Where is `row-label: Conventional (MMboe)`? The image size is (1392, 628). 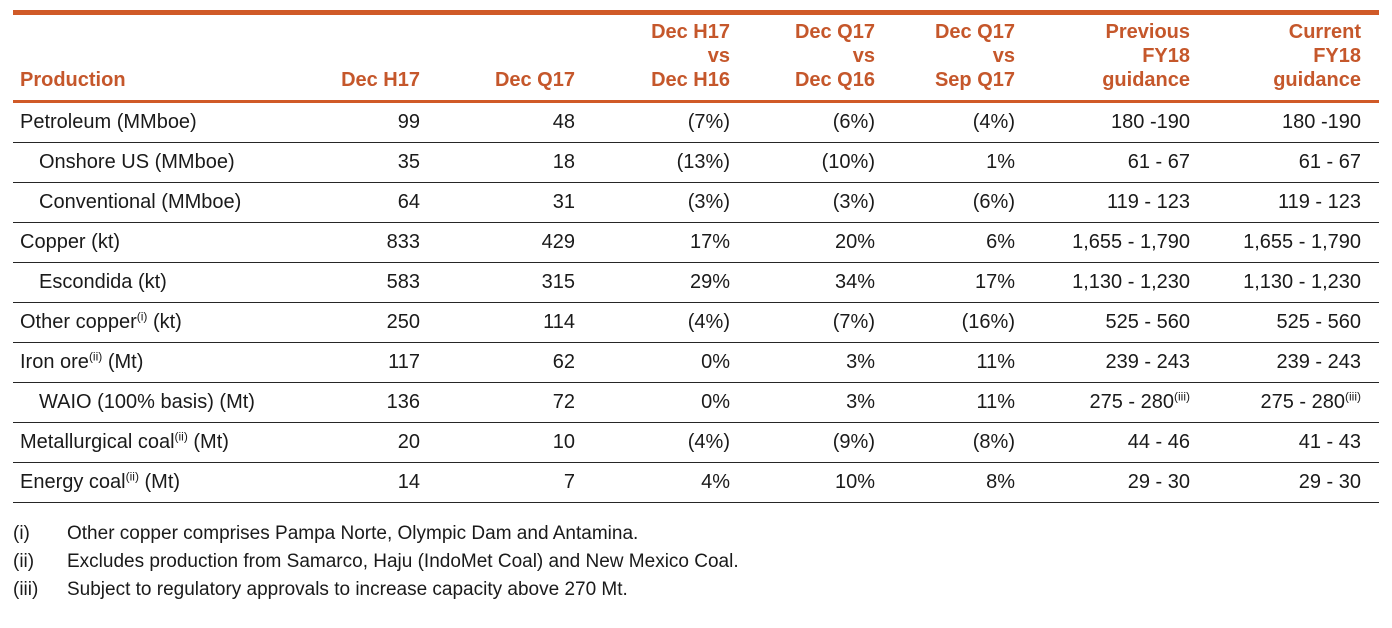 row-label: Conventional (MMboe) is located at coordinates (148, 202).